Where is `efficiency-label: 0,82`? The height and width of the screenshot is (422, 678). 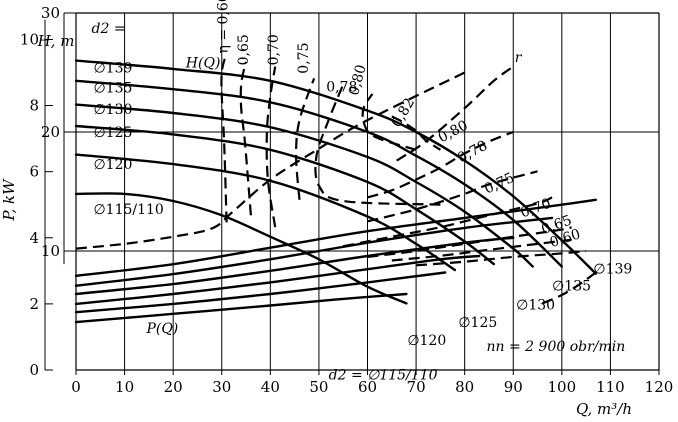
efficiency-label: 0,82 is located at coordinates (403, 112).